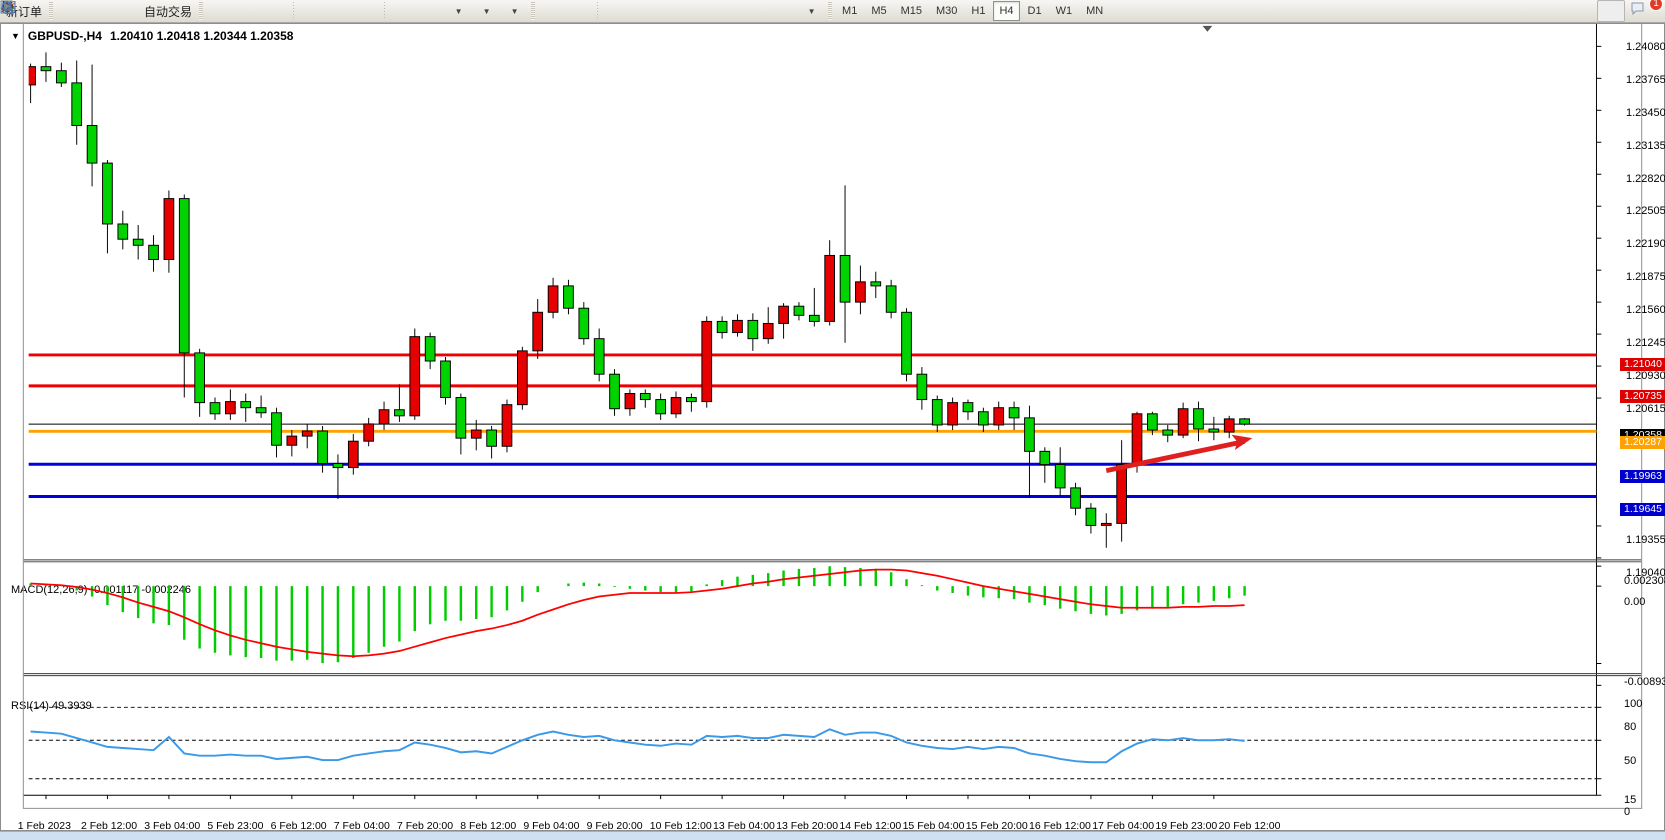  I want to click on price-line-badge: 1.19963, so click(1642, 477).